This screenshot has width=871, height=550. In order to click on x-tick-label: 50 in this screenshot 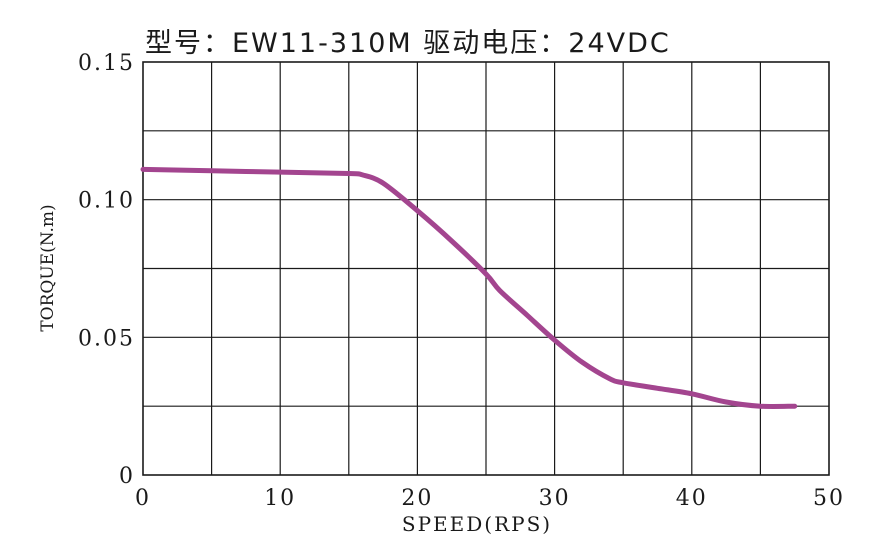, I will do `click(829, 498)`.